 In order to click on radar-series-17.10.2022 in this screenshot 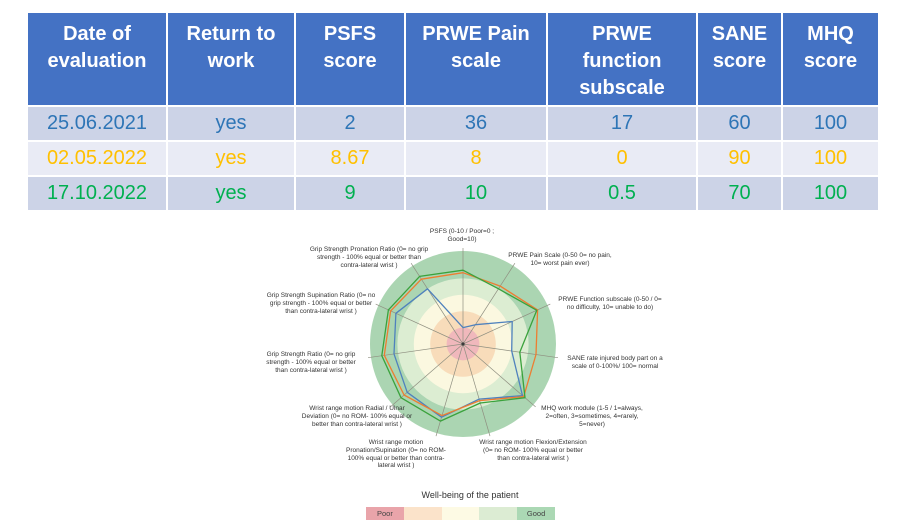, I will do `click(459, 345)`.